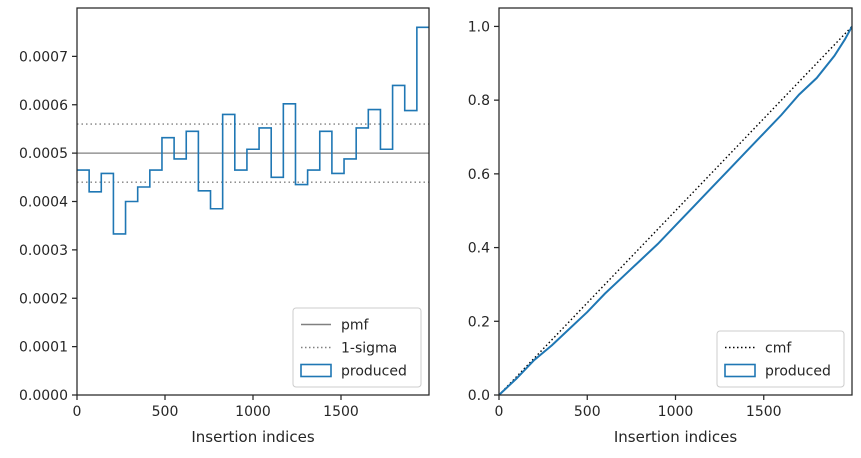  Describe the element at coordinates (369, 349) in the screenshot. I see `legend-label: 1-sigma` at that location.